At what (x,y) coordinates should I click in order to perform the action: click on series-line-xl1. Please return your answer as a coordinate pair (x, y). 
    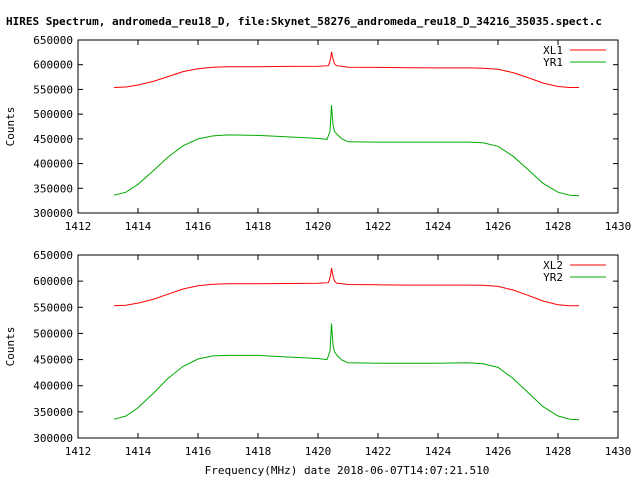
    Looking at the image, I should click on (346, 69).